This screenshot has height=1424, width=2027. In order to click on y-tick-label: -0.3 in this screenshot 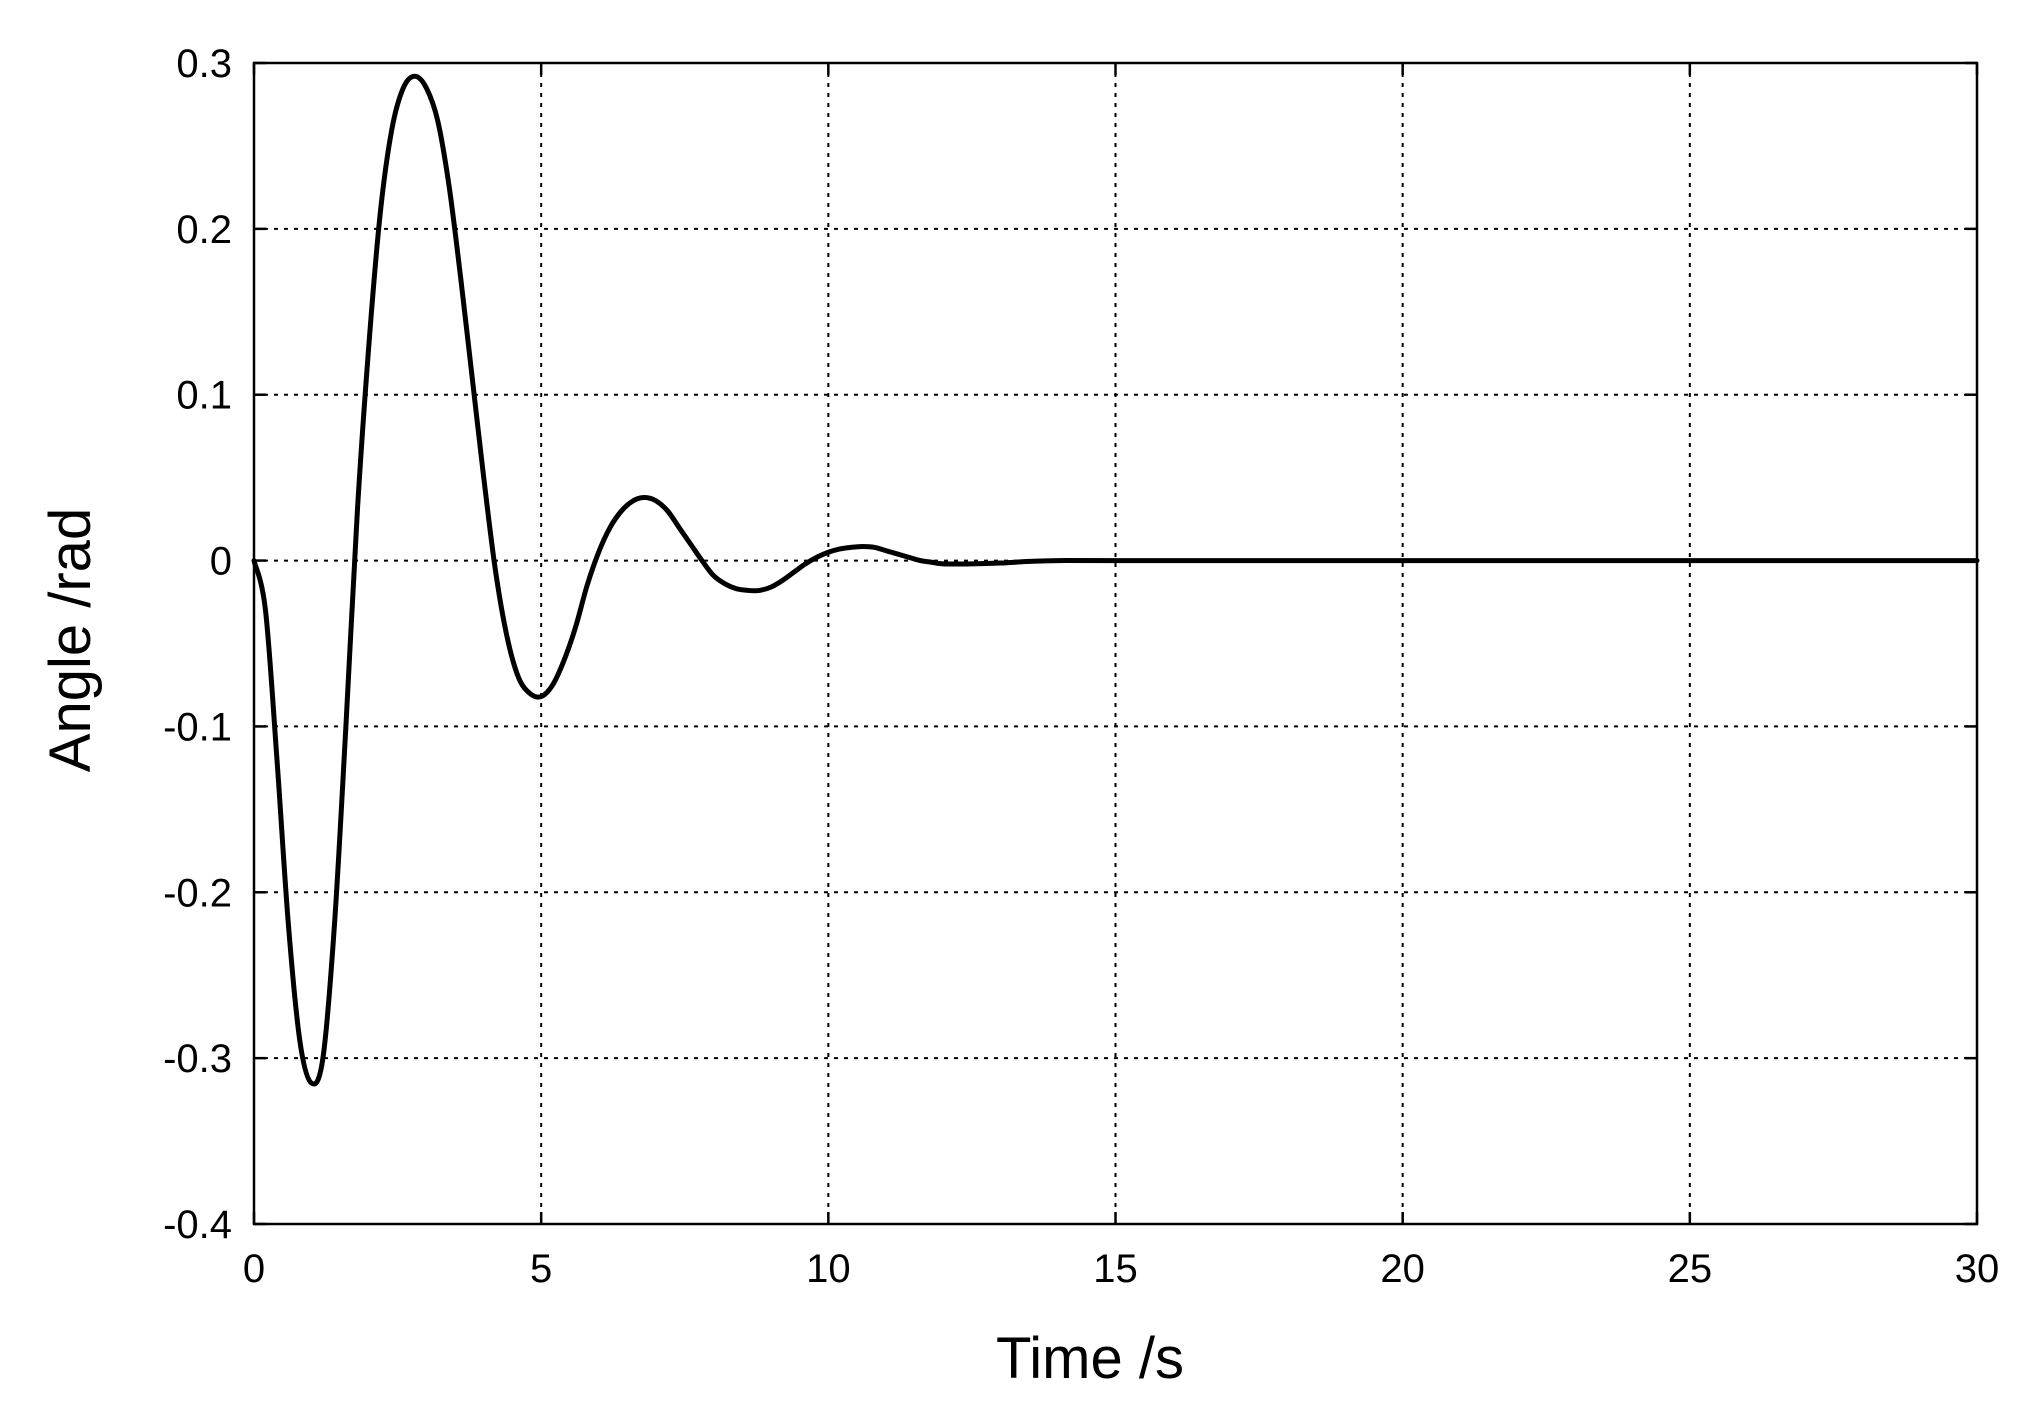, I will do `click(197, 1059)`.